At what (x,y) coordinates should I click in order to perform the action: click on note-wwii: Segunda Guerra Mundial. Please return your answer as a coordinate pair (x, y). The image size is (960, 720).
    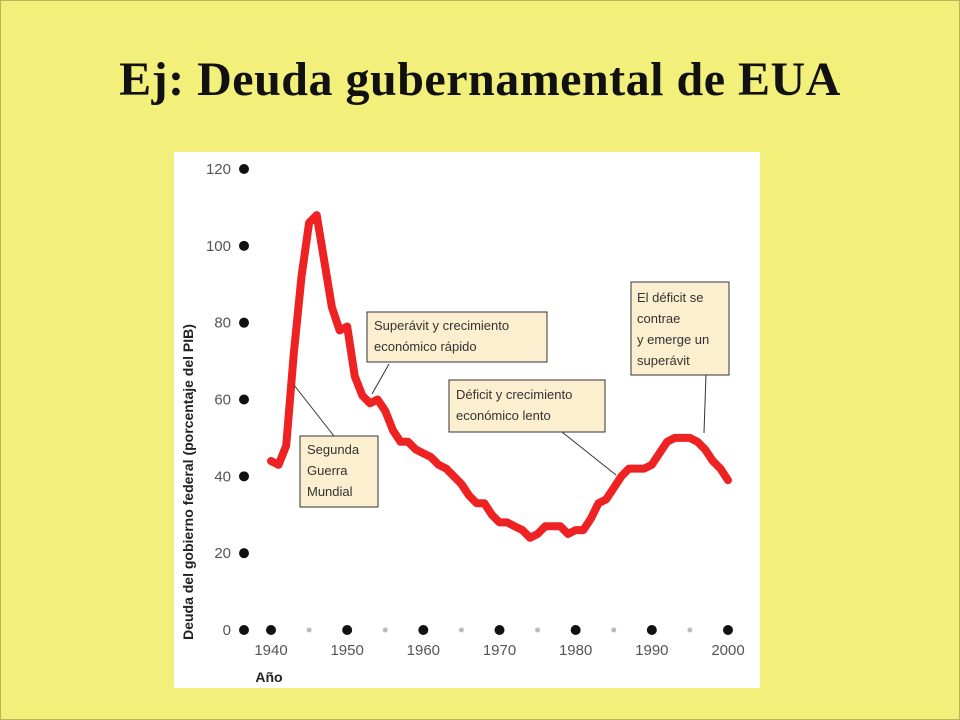
    Looking at the image, I should click on (339, 471).